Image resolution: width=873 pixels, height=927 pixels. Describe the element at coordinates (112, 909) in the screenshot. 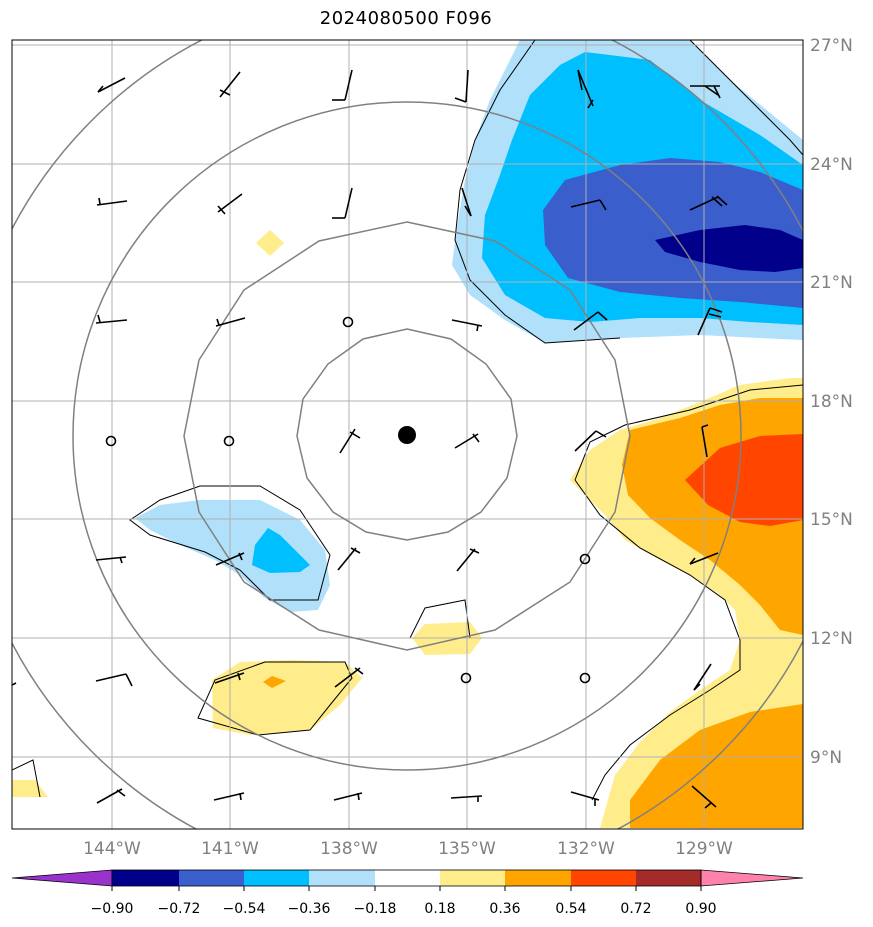

I see `colorbar-tick-label: −0.90` at that location.